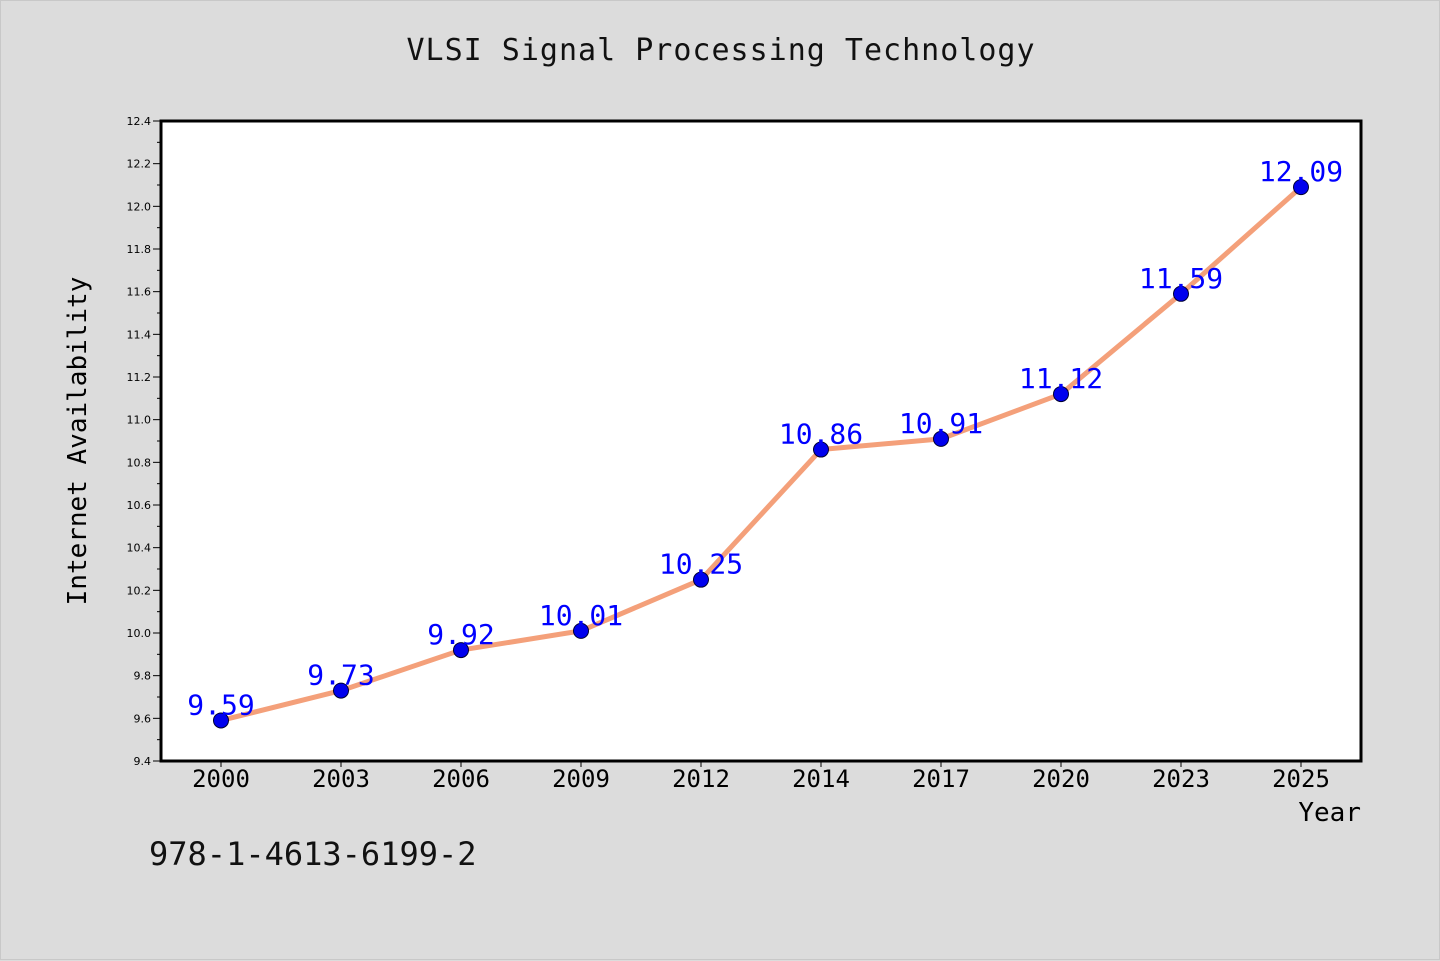  I want to click on y-tick-label: 10.8, so click(139, 462).